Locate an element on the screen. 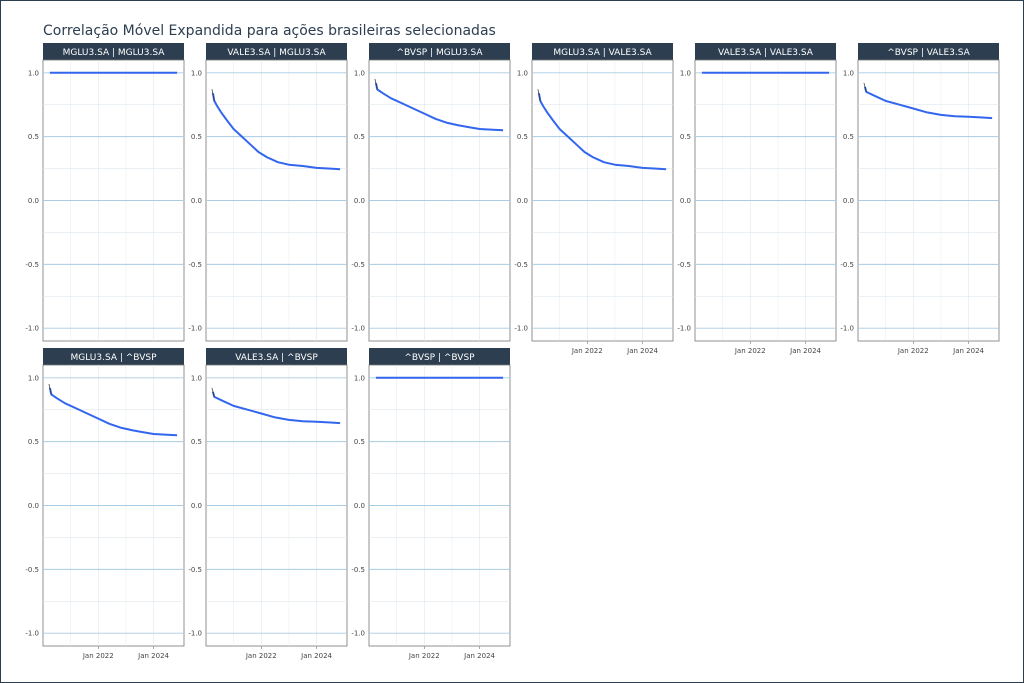  panel-strip-label: MGLU3.SA | VALE3.SA is located at coordinates (602, 53).